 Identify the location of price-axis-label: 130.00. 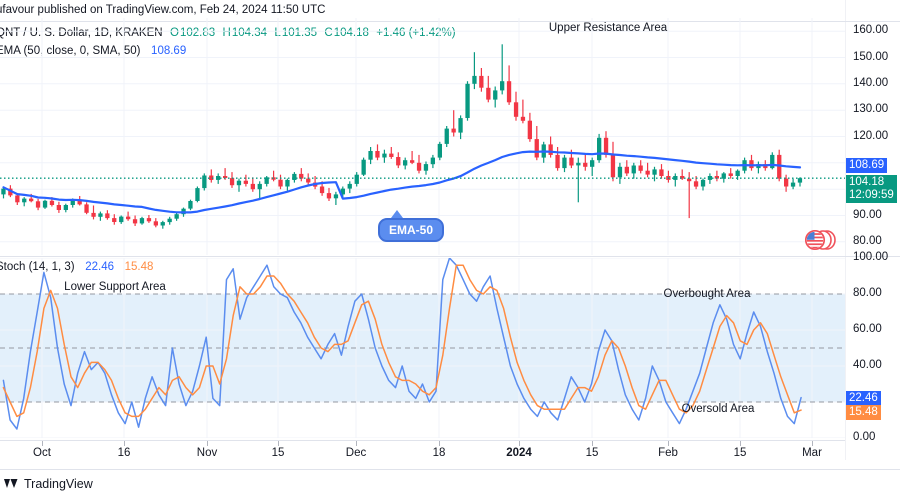
(871, 109).